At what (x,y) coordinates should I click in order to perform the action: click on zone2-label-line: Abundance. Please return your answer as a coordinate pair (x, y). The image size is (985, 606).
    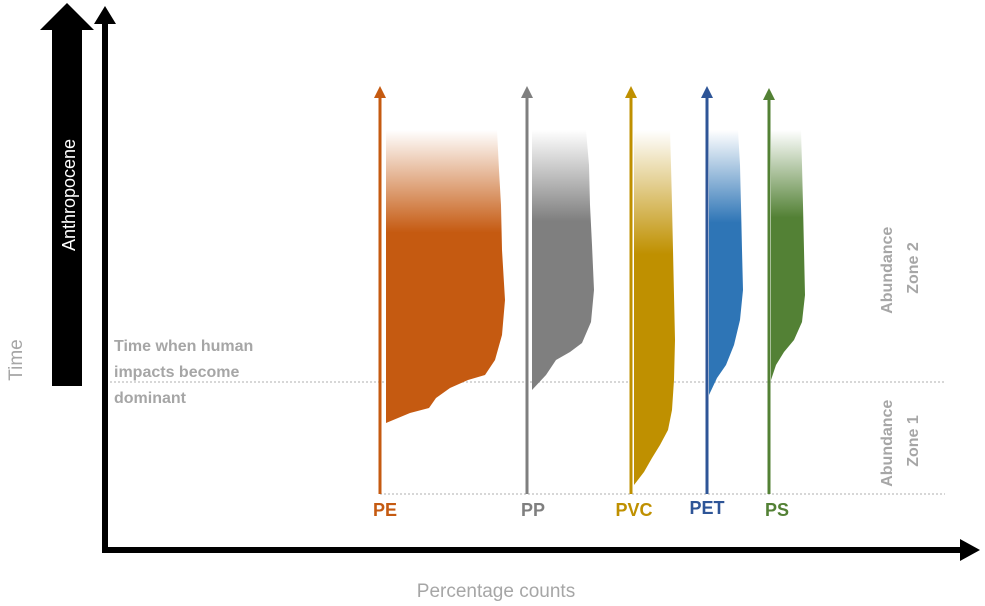
    Looking at the image, I should click on (887, 270).